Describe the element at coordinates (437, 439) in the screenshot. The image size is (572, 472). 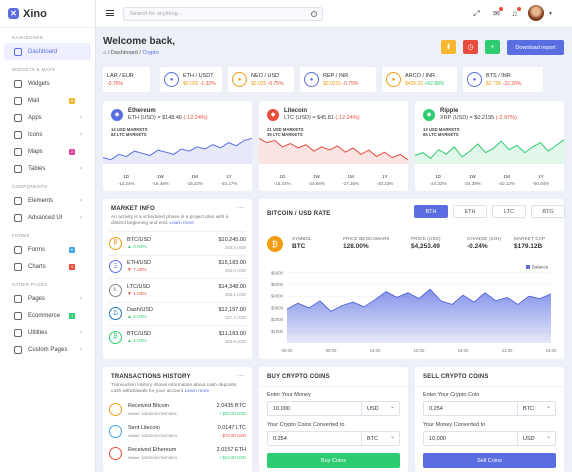
I see `sell-converted-input: 10,000` at that location.